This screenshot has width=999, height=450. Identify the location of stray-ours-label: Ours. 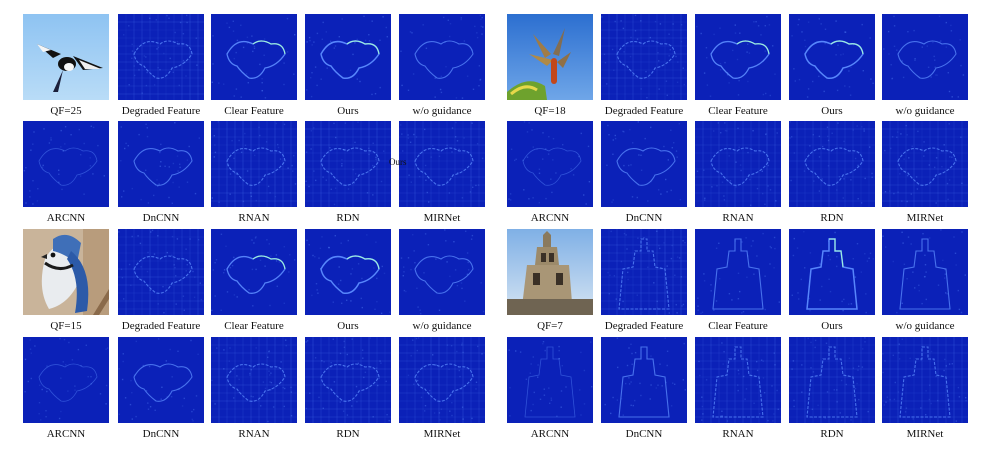
(398, 162).